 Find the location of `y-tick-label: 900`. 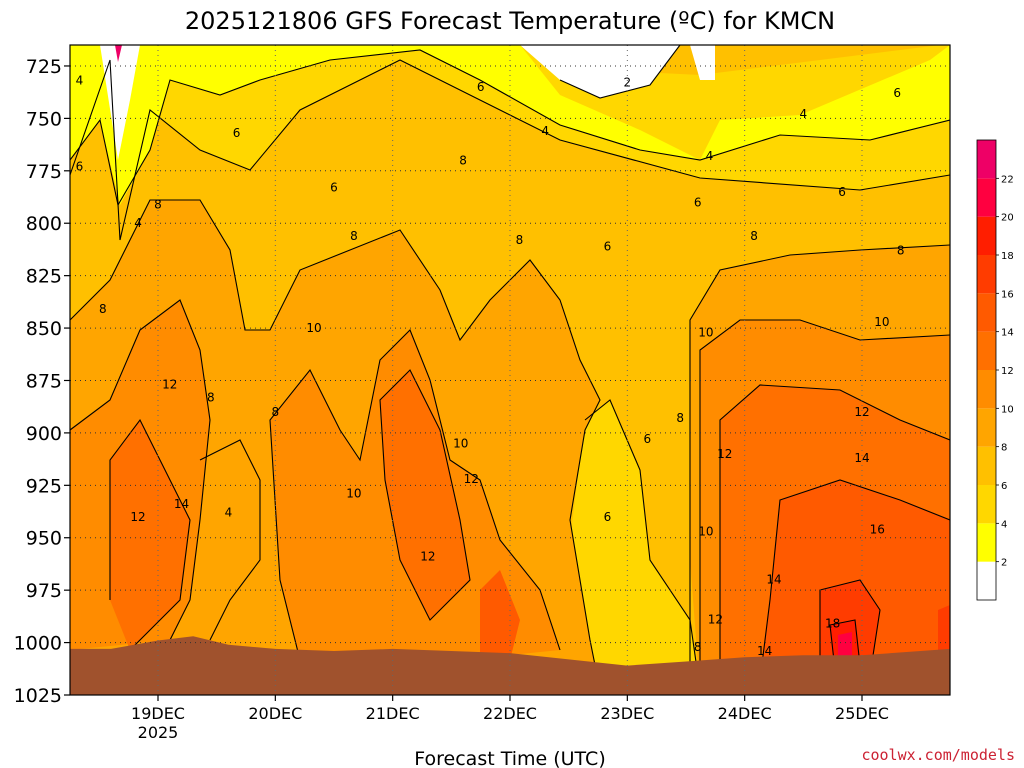

y-tick-label: 900 is located at coordinates (44, 434).